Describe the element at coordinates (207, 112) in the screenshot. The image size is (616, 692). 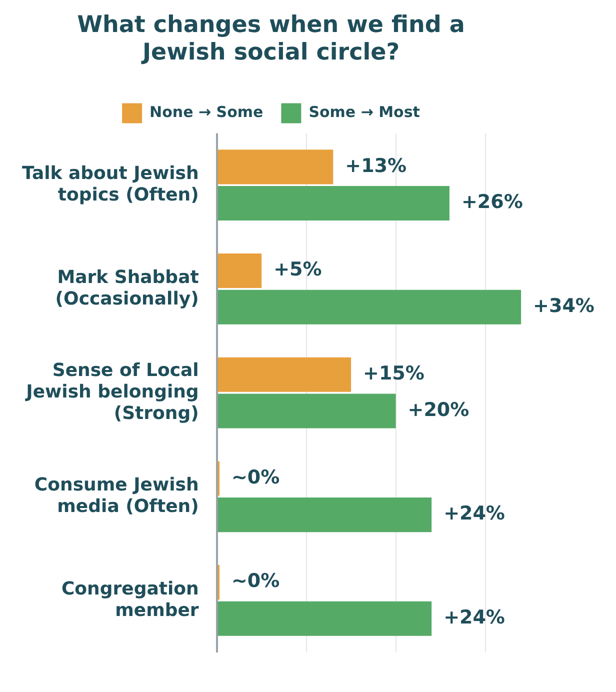
I see `legend-label: None → Some` at that location.